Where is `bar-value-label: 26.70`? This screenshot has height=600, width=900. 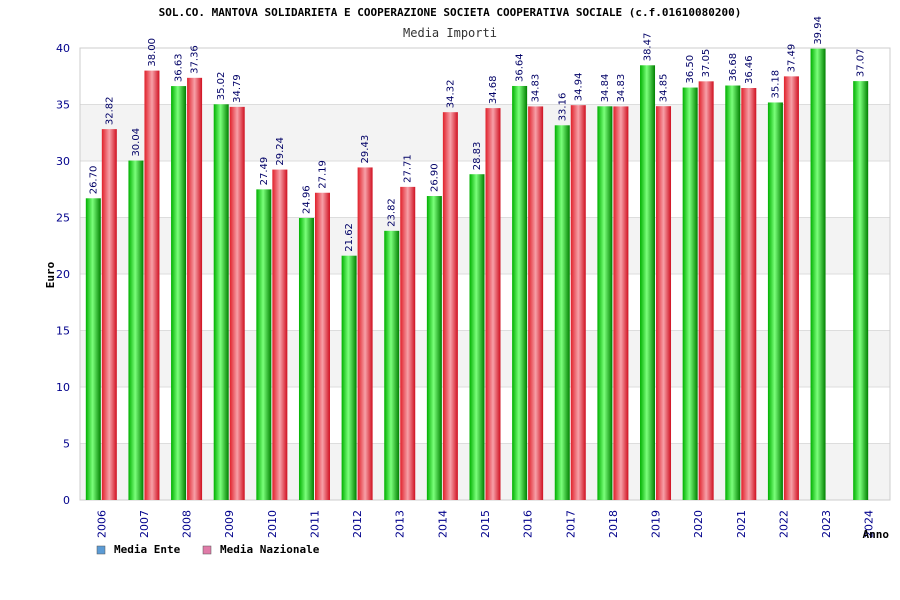
bar-value-label: 26.70 is located at coordinates (93, 180).